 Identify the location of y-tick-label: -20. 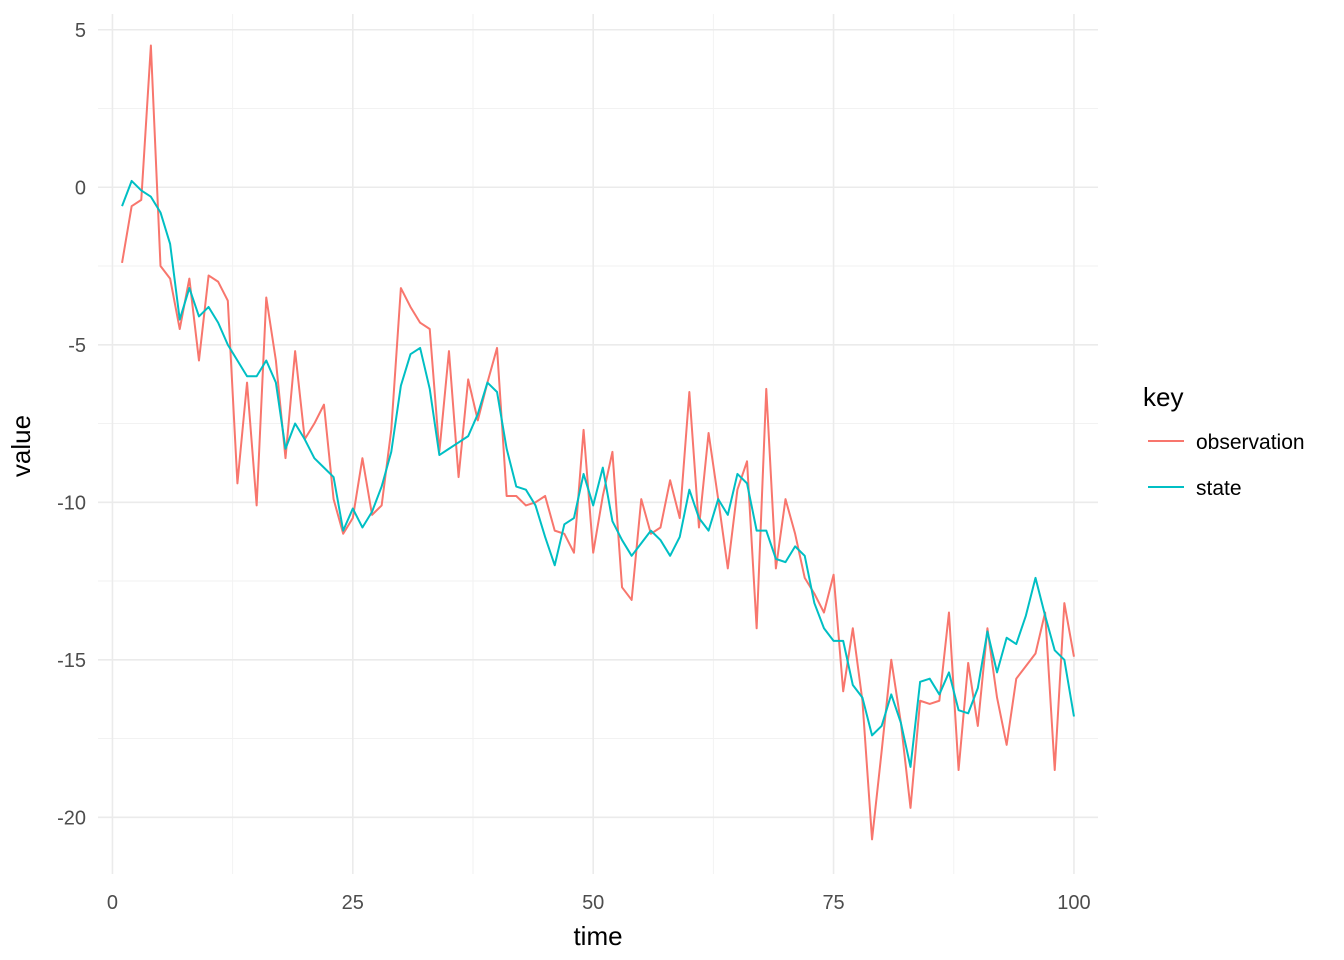
(71, 818).